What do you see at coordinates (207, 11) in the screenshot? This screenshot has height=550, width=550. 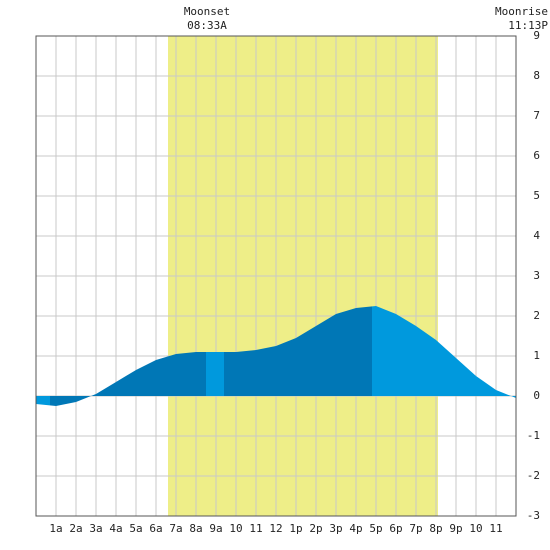 I see `event-name: Moonset` at bounding box center [207, 11].